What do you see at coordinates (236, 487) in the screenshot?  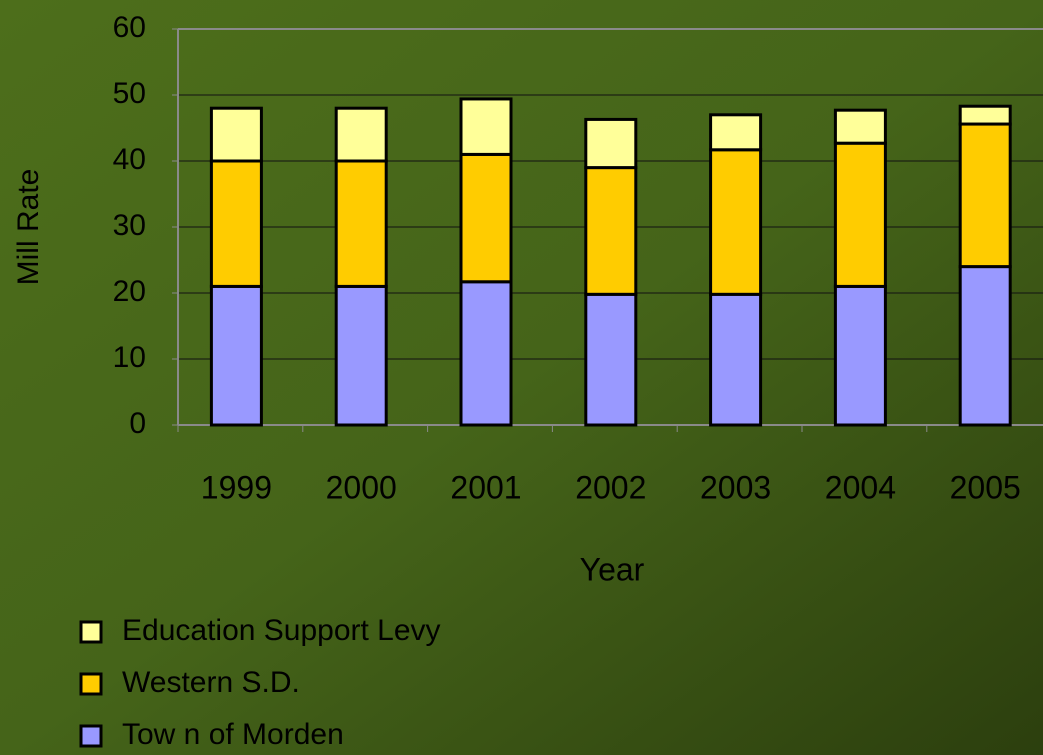 I see `x-tick-label: 1999` at bounding box center [236, 487].